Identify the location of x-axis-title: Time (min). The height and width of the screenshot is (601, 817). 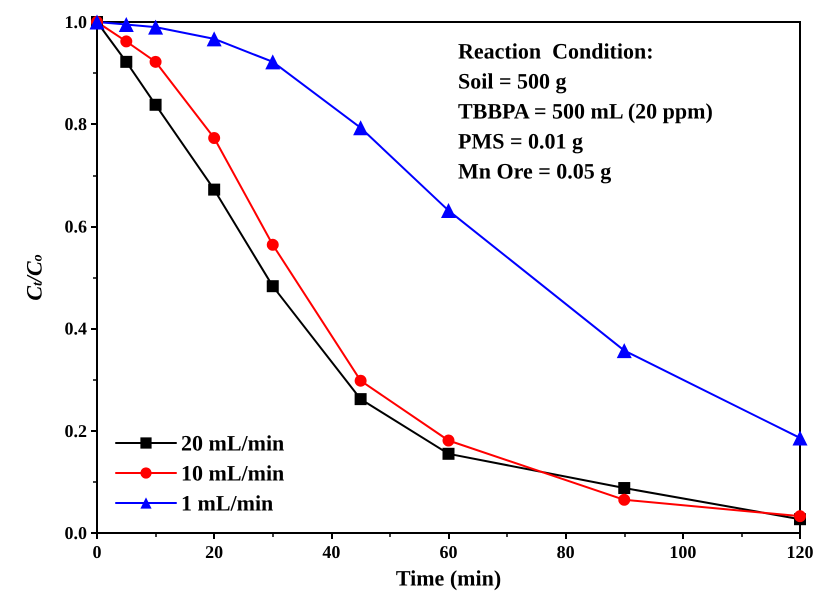
(449, 578).